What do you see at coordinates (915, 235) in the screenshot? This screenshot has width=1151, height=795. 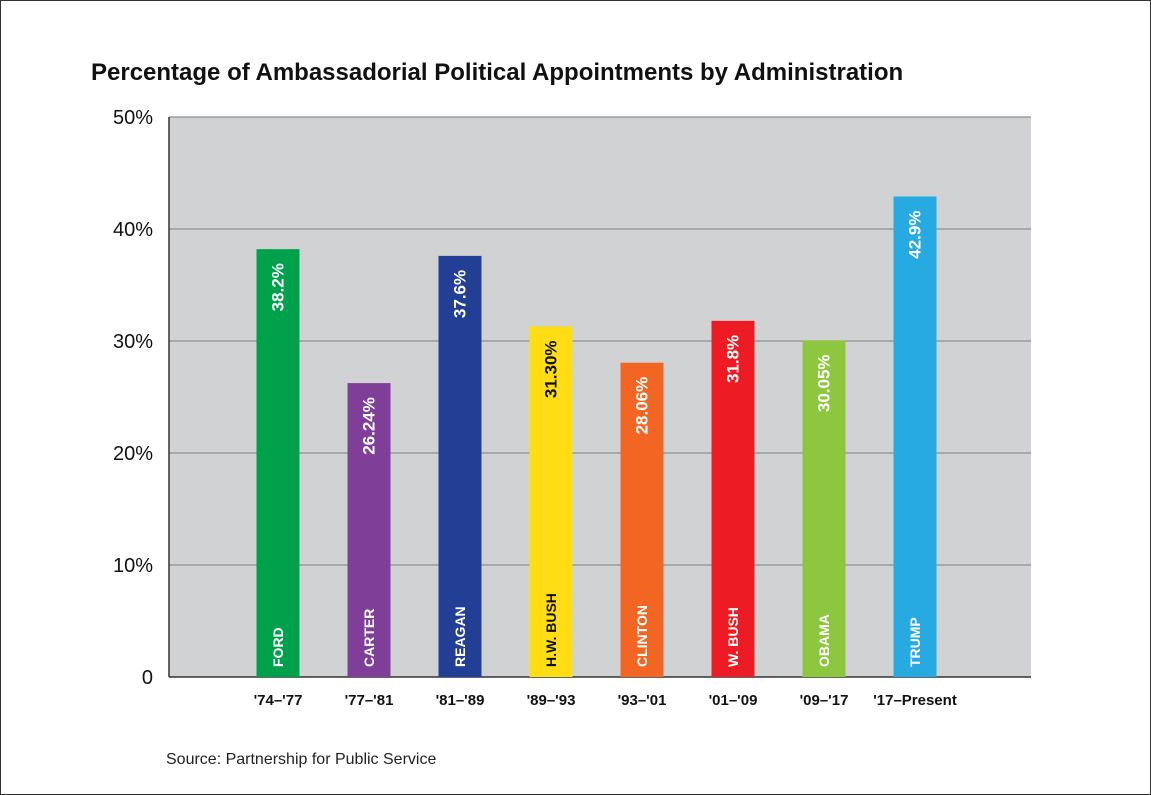 I see `bar-value-label: 42.9%` at bounding box center [915, 235].